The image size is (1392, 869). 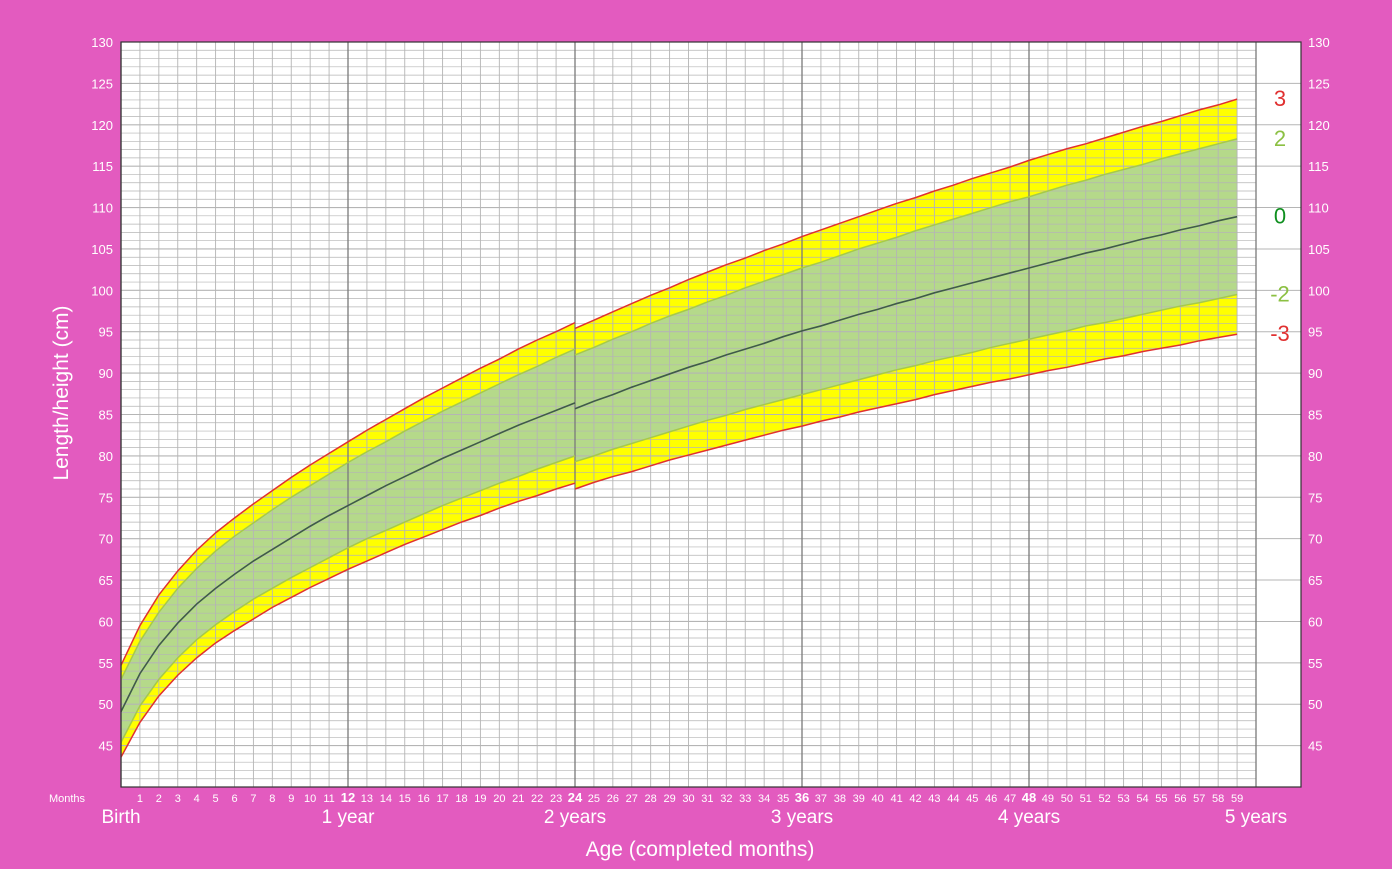 What do you see at coordinates (518, 799) in the screenshot?
I see `x-tick-month: 21` at bounding box center [518, 799].